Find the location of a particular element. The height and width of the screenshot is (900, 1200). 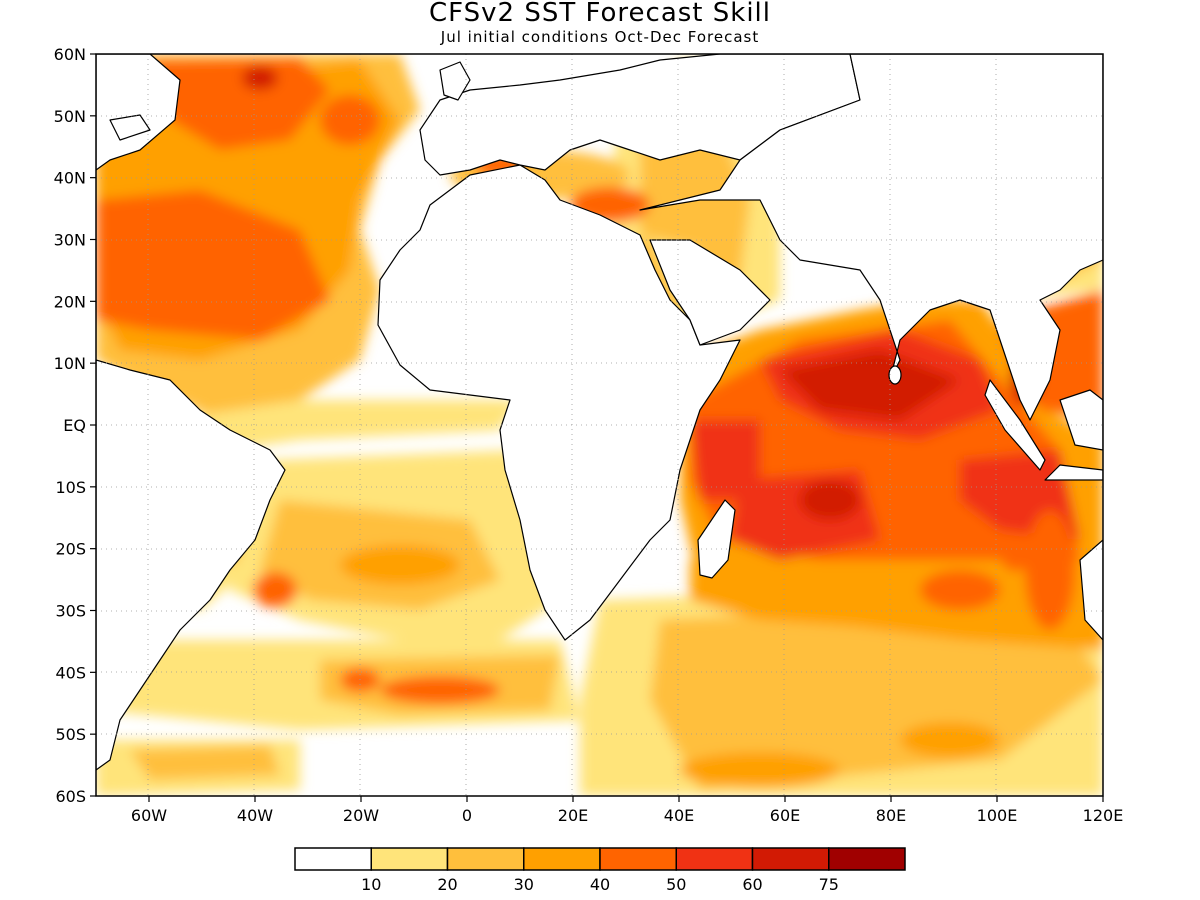

colorbar-label: 75 is located at coordinates (829, 884).